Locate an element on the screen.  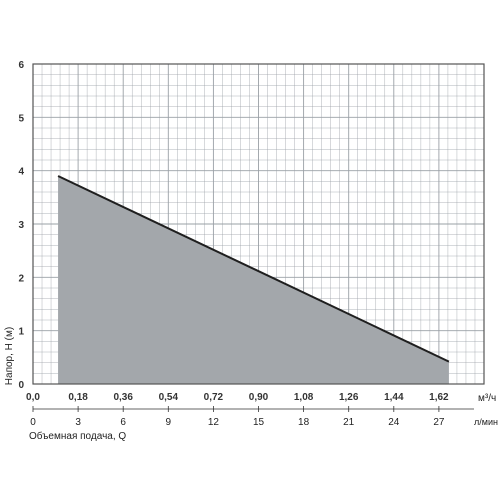
x-tick-label-secondary: 9 is located at coordinates (169, 422).